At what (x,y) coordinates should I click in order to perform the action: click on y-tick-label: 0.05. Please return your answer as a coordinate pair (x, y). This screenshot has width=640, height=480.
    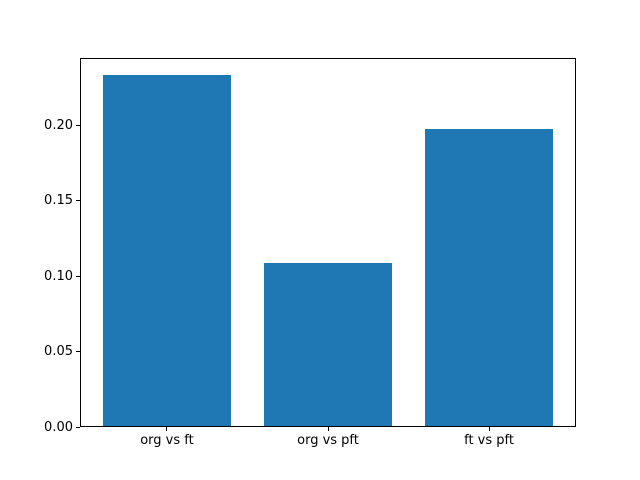
    Looking at the image, I should click on (58, 352).